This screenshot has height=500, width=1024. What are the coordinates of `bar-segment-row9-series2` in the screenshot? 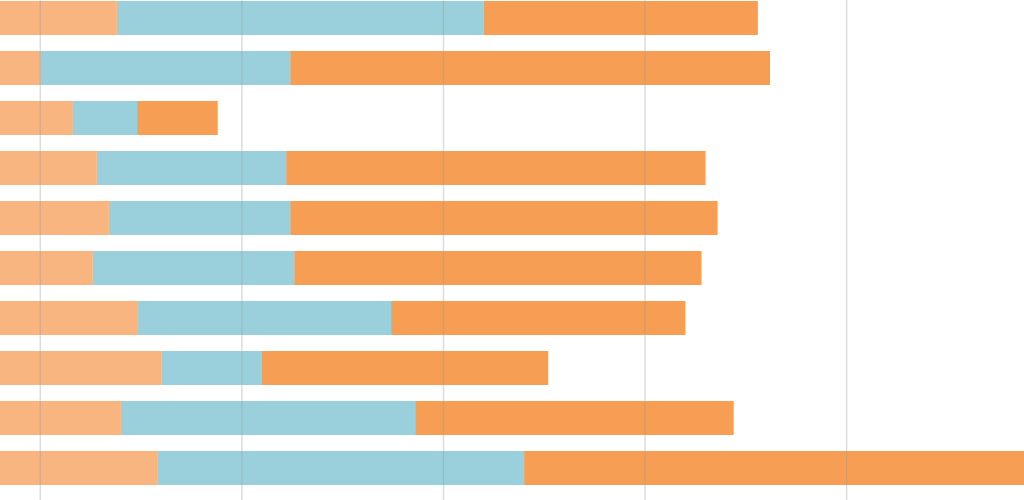 It's located at (268, 418).